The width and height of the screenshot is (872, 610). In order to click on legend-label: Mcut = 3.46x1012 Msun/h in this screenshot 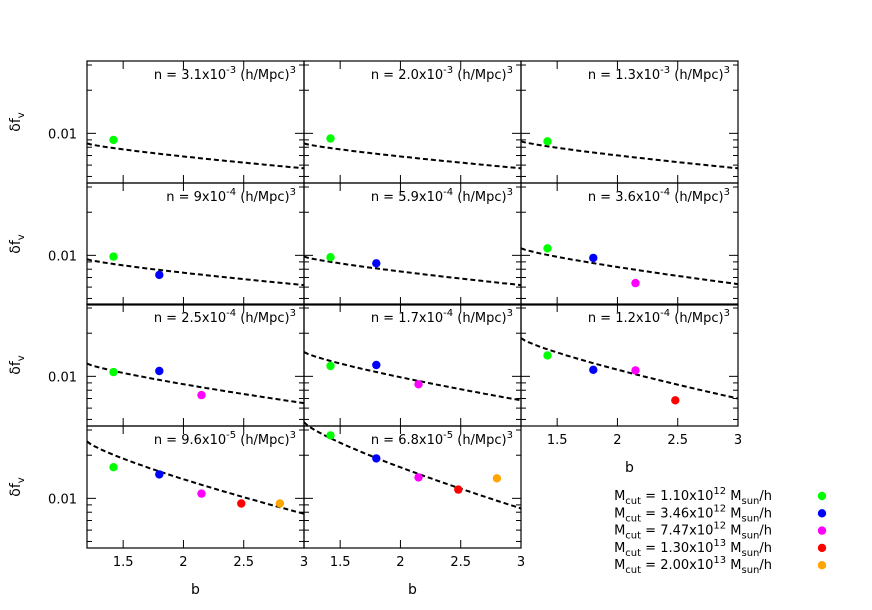, I will do `click(693, 513)`.